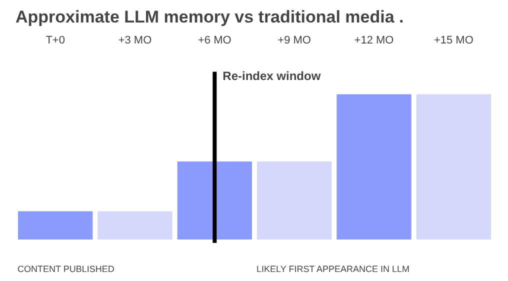 The height and width of the screenshot is (281, 508). Describe the element at coordinates (272, 76) in the screenshot. I see `ref-line-label: Re-index window` at that location.